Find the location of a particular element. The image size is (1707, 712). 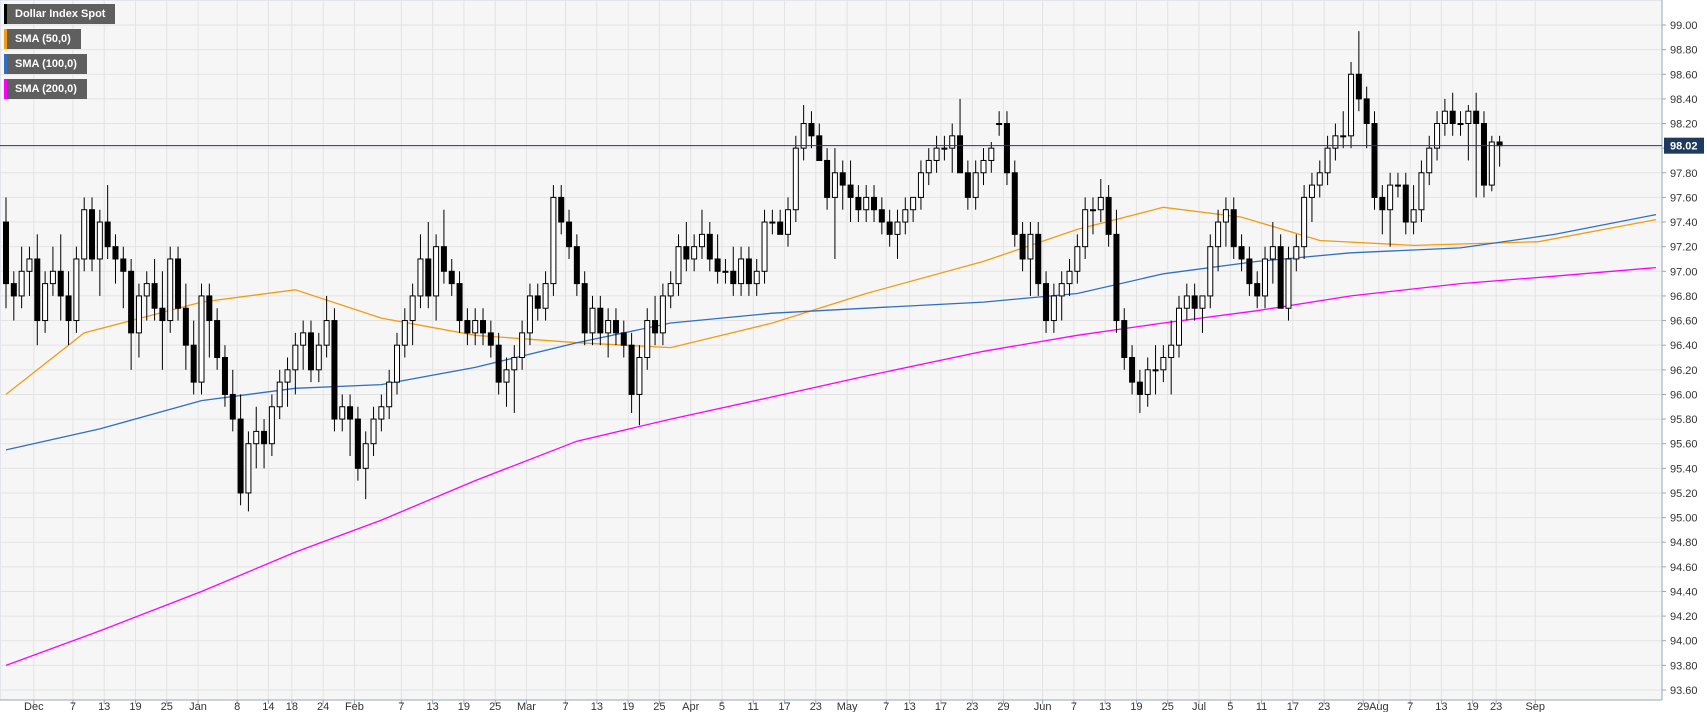

legend-item-sma50: SMA (50,0) is located at coordinates (42, 39).